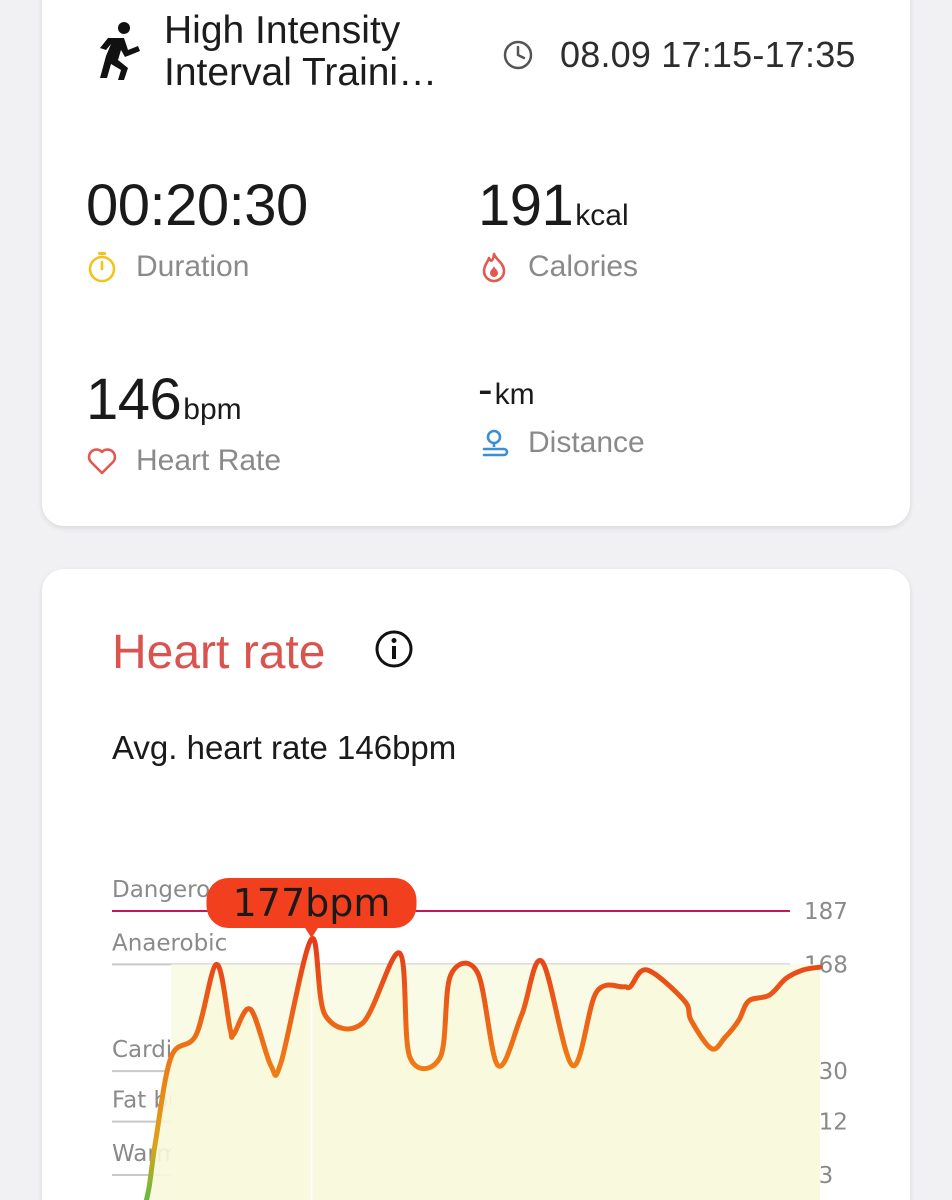  Describe the element at coordinates (494, 267) in the screenshot. I see `flame-icon` at that location.